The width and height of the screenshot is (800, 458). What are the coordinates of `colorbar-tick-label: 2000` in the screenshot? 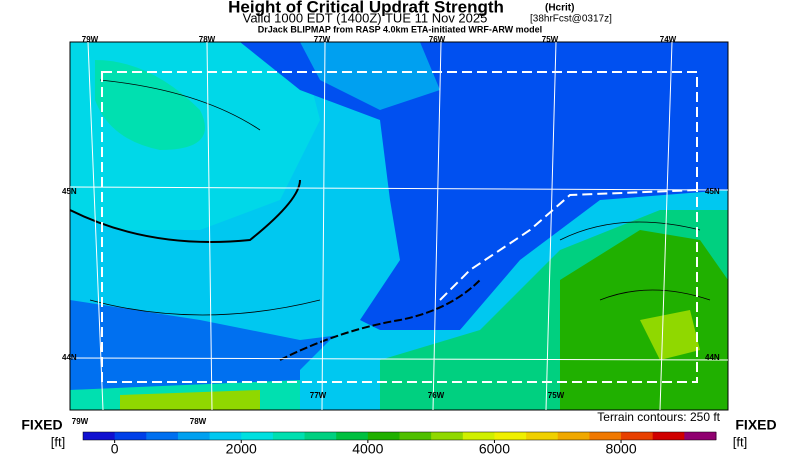 It's located at (241, 449).